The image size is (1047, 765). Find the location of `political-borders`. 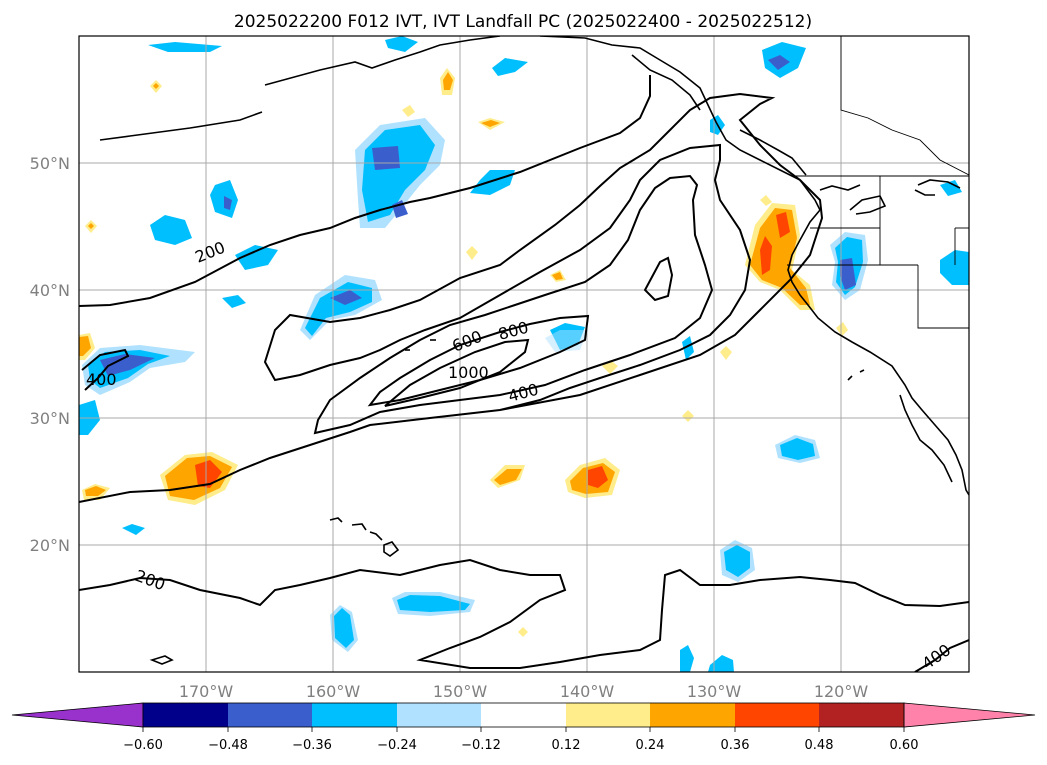

political-borders is located at coordinates (878, 182).